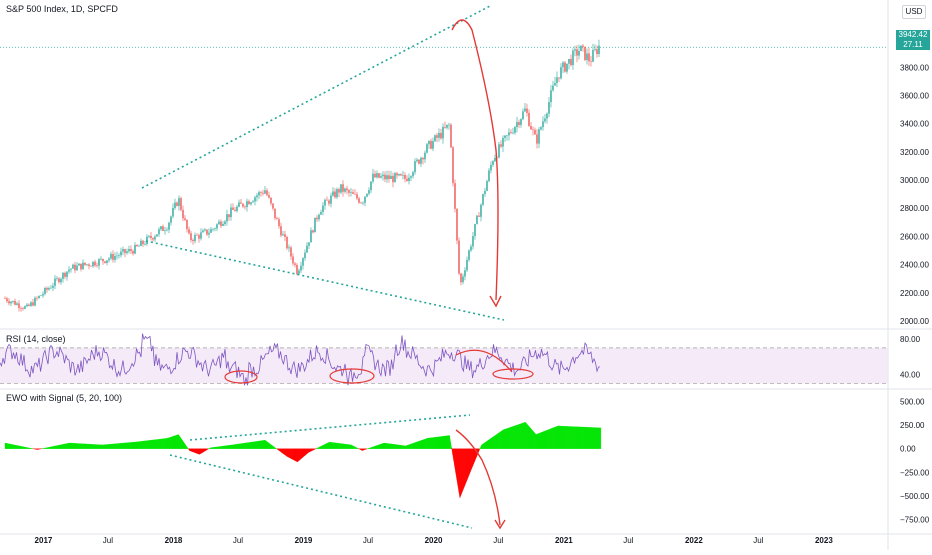  What do you see at coordinates (36, 339) in the screenshot?
I see `rsi-pane-title: RSI (14, close)` at bounding box center [36, 339].